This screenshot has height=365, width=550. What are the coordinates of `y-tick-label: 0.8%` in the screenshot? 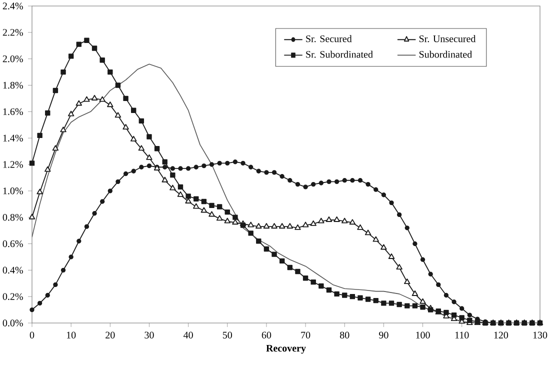 It's located at (12, 217).